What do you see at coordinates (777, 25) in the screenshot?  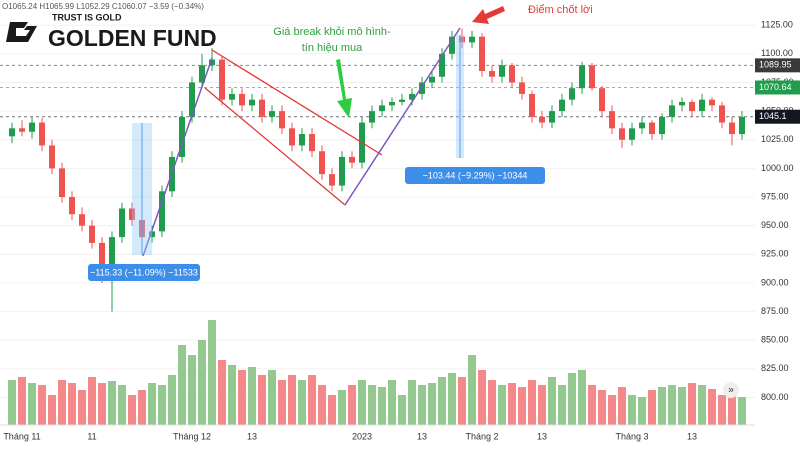 I see `y-tick-label: 1125.00` at bounding box center [777, 25].